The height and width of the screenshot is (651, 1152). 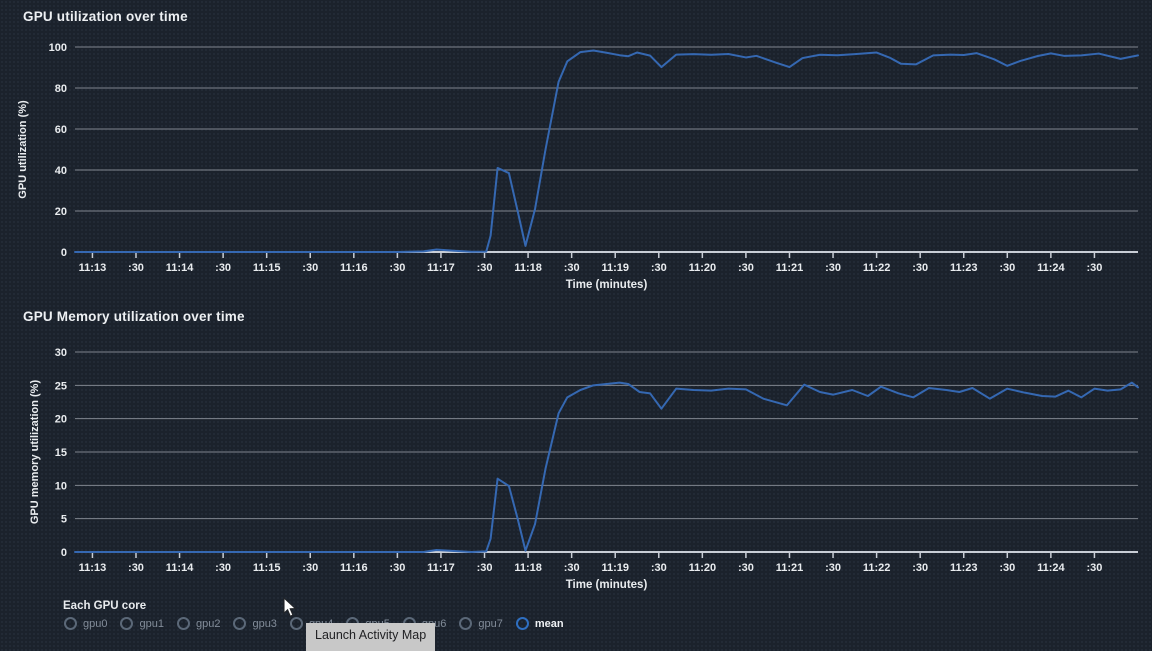 What do you see at coordinates (64, 520) in the screenshot?
I see `y-tick-label: 5` at bounding box center [64, 520].